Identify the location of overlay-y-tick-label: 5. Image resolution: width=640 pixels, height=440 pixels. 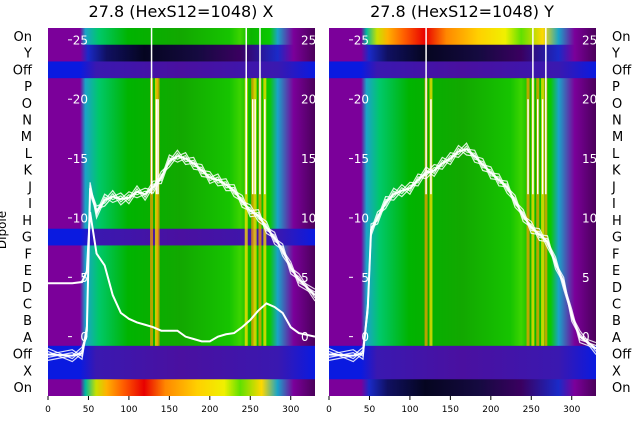
(84, 278).